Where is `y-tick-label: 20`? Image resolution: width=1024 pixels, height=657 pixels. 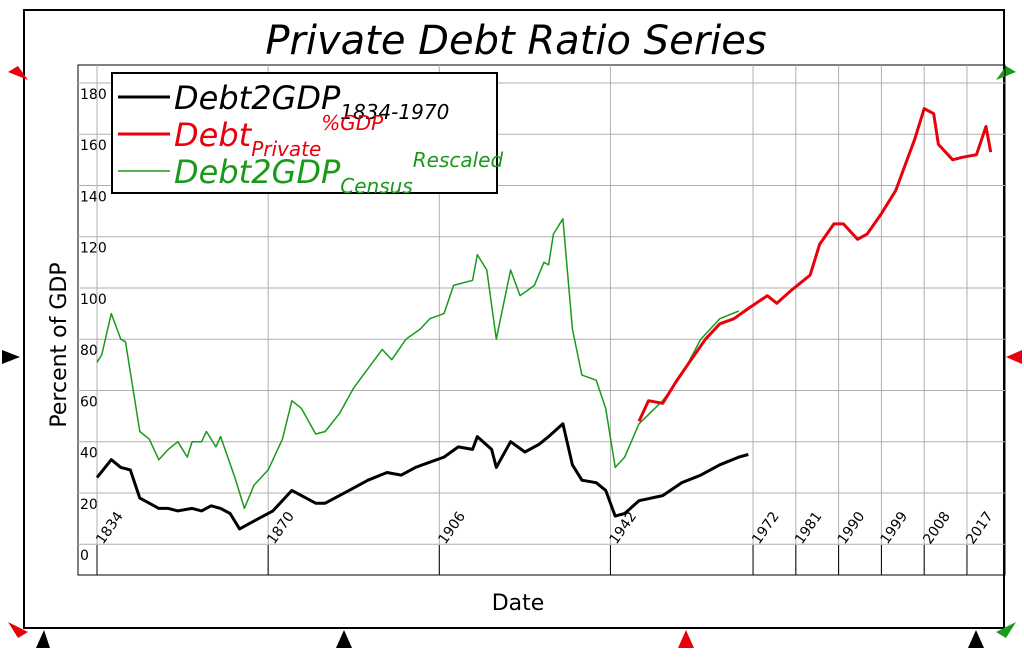 y-tick-label: 20 is located at coordinates (89, 505).